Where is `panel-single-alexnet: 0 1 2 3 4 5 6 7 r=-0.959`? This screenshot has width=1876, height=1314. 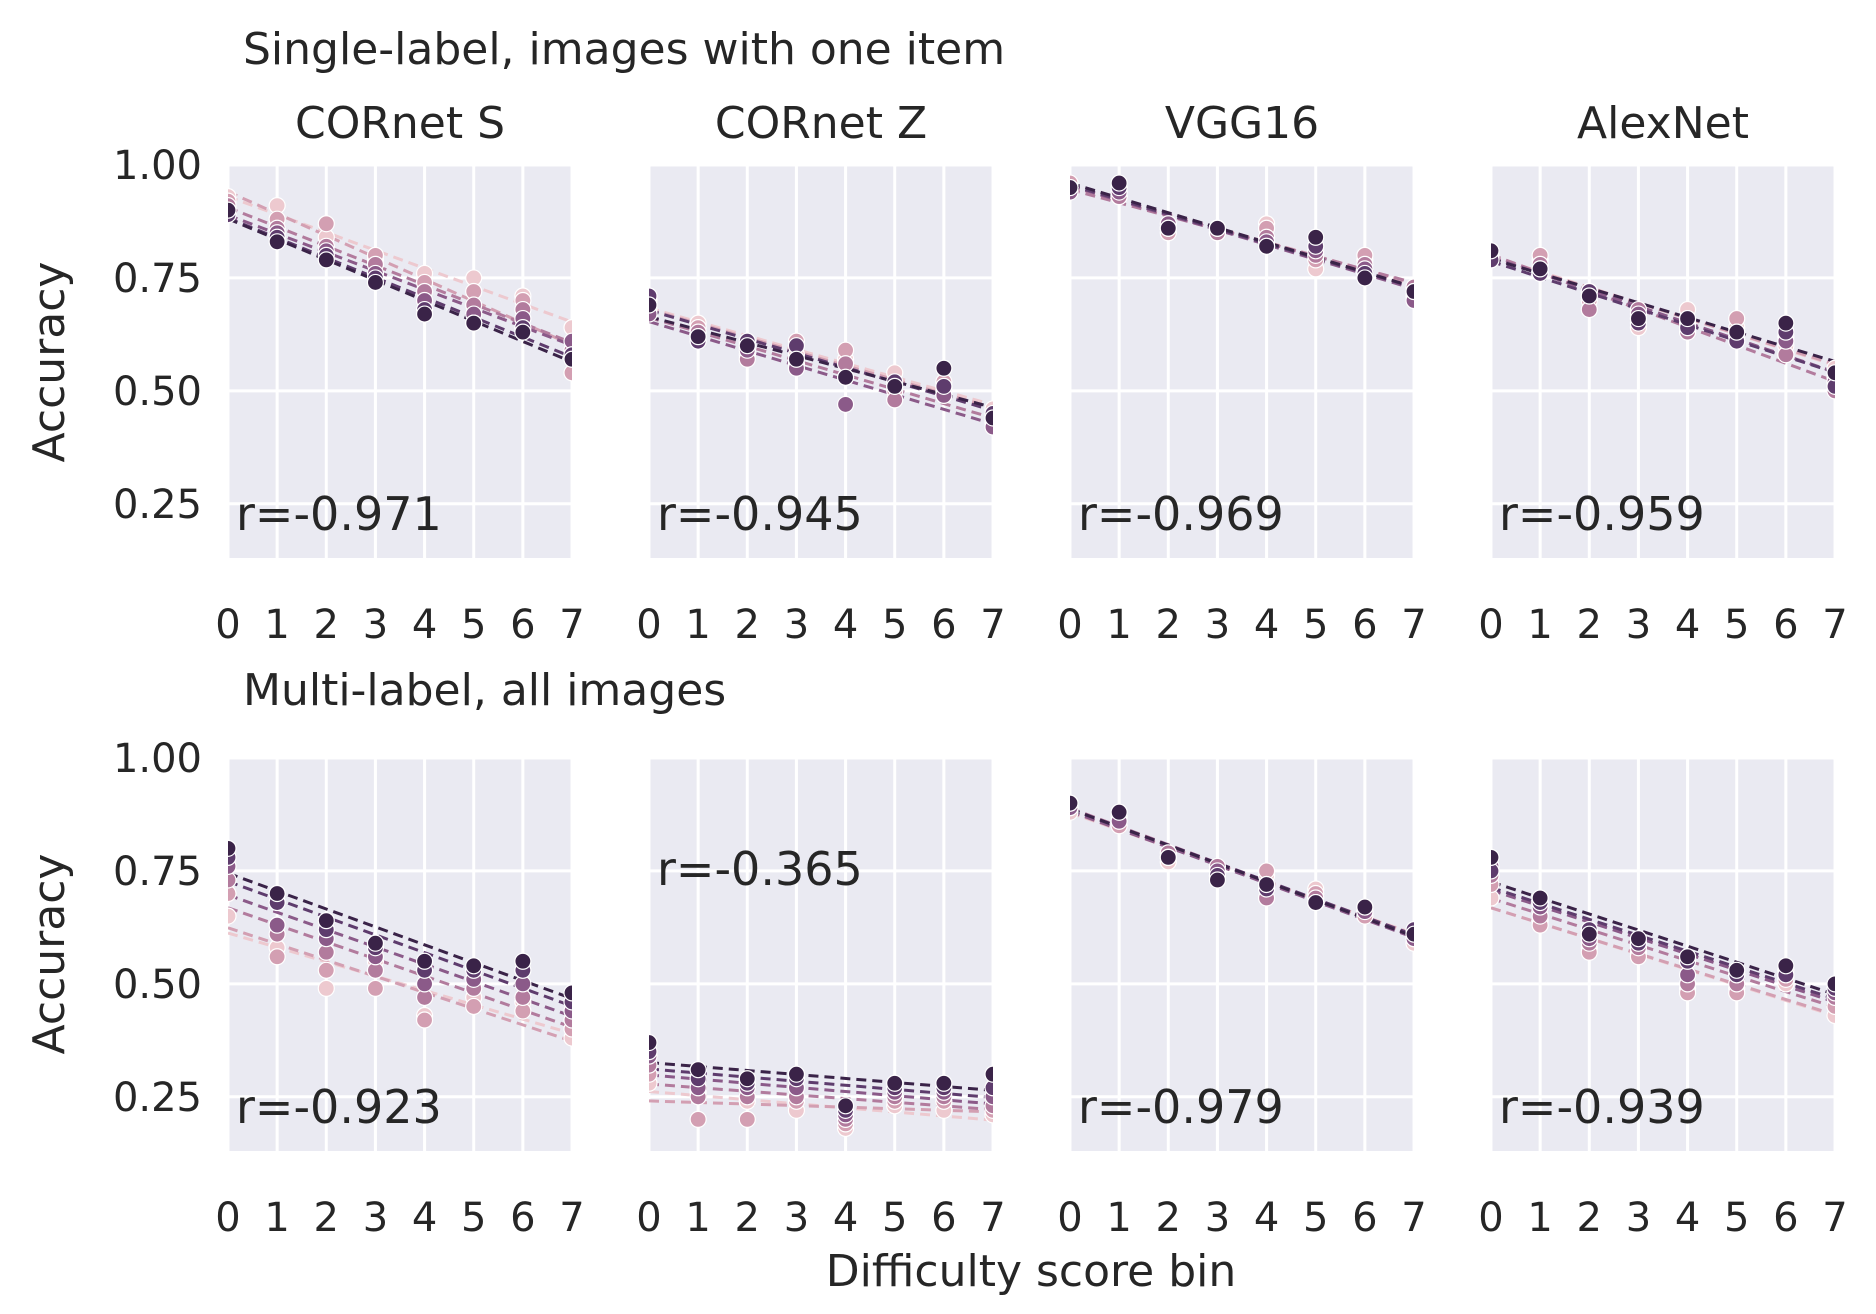 panel-single-alexnet: 0 1 2 3 4 5 6 7 r=-0.959 is located at coordinates (1663, 405).